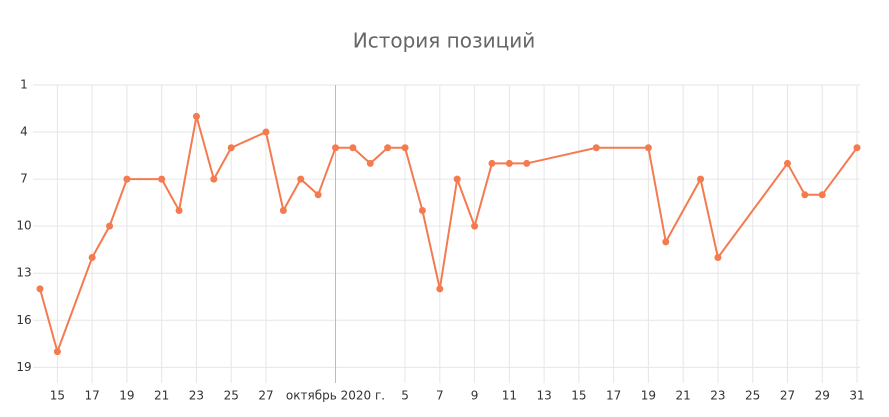 The image size is (889, 417). What do you see at coordinates (856, 396) in the screenshot?
I see `x-tick-label: 31` at bounding box center [856, 396].